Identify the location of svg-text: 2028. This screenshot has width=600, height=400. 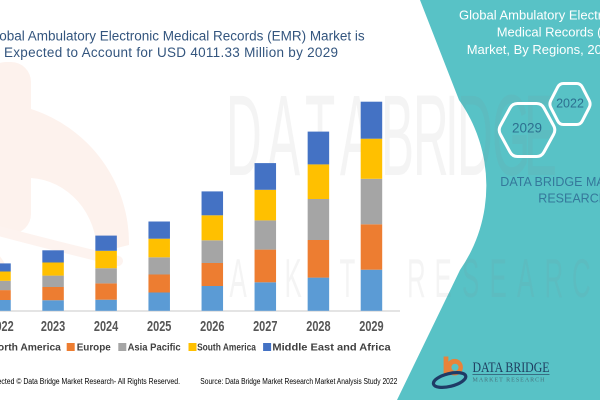
(318, 325).